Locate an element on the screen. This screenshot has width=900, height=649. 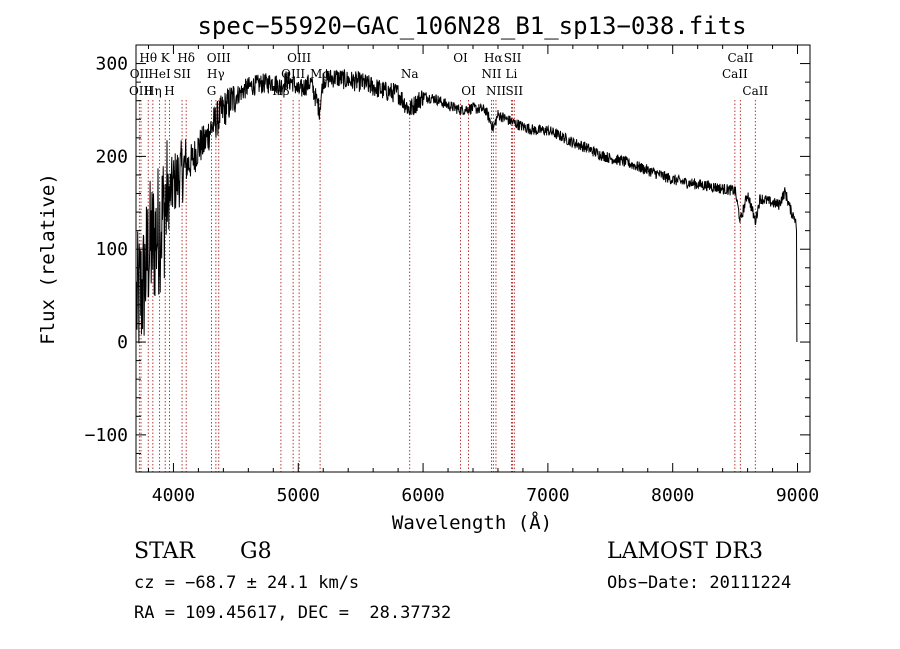
redshift-velocity: cz = −68.7 ± 24.1 km/s is located at coordinates (247, 583).